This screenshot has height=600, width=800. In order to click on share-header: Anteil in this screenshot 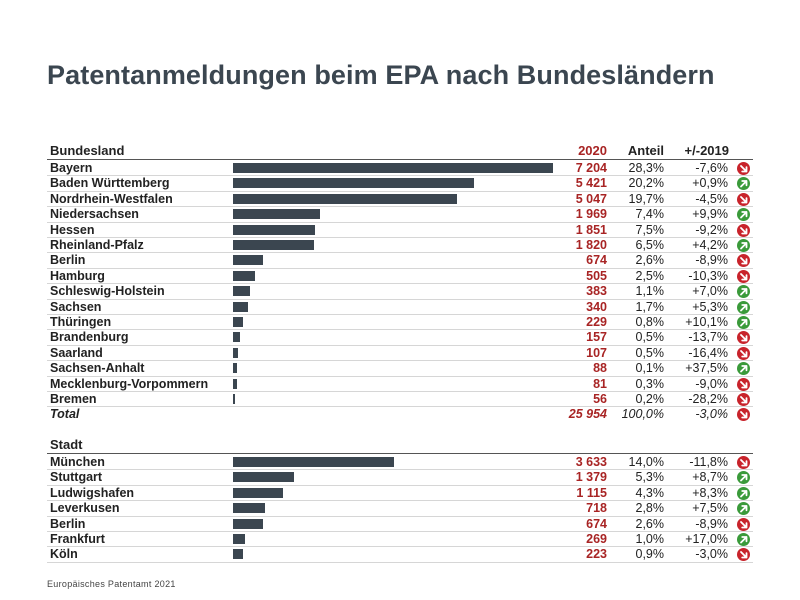, I will do `click(645, 150)`.